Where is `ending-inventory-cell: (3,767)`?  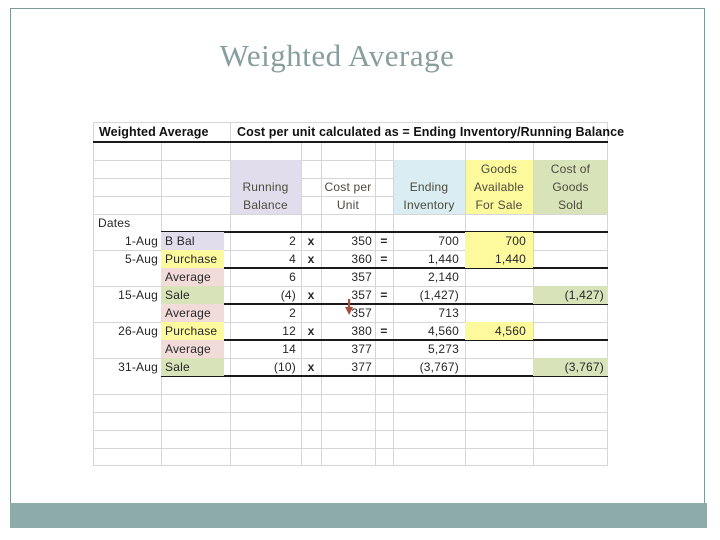
ending-inventory-cell: (3,767) is located at coordinates (439, 367).